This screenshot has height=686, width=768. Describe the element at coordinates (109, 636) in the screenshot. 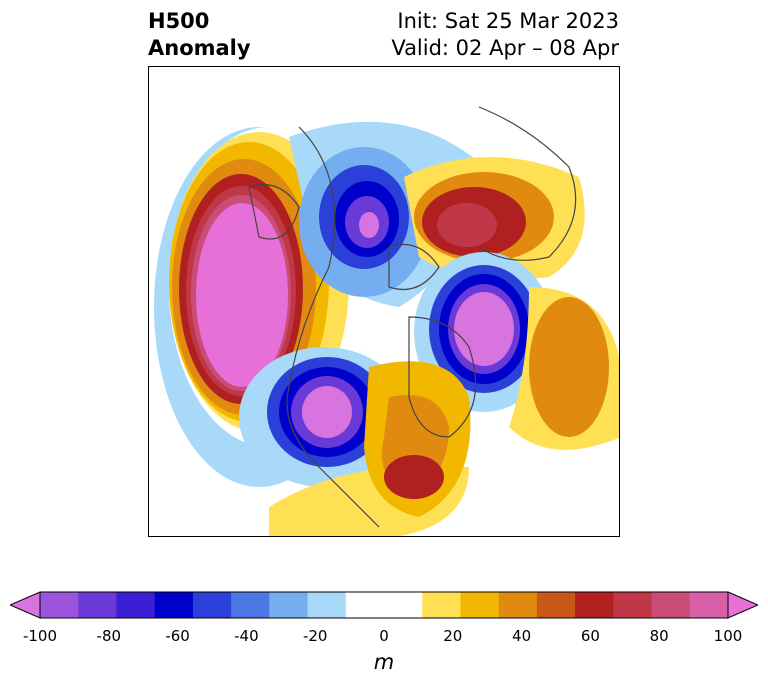

I see `colorbar-tick-label: -80` at that location.